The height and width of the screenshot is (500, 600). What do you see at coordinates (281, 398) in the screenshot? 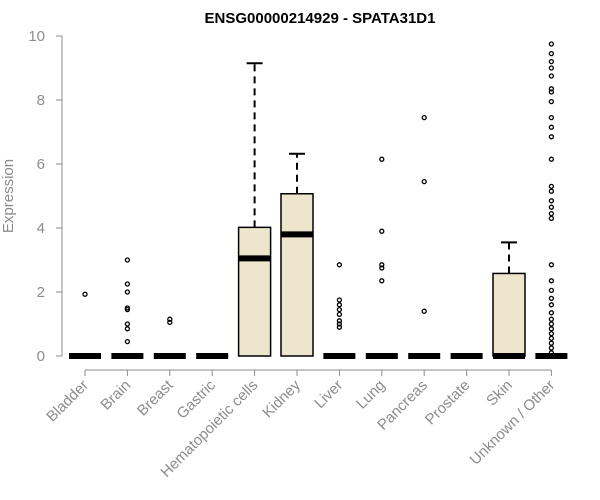
I see `x-tick-label: Kidney` at bounding box center [281, 398].